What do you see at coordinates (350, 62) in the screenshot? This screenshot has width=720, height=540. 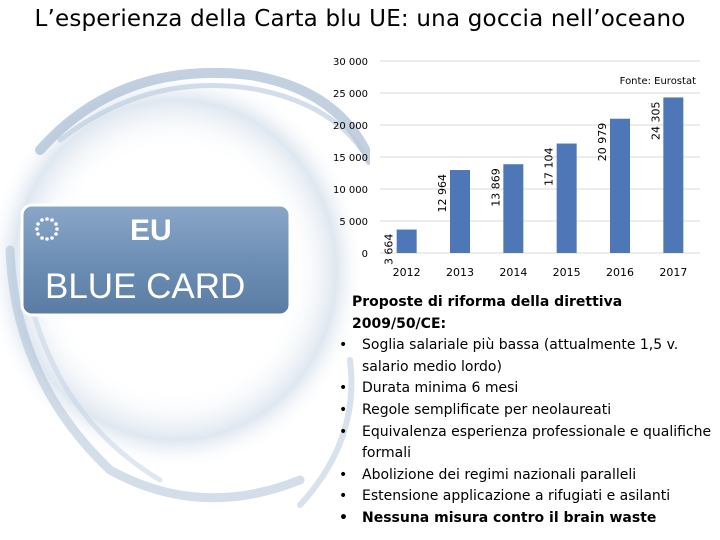 I see `y-tick-label: 30 000` at bounding box center [350, 62].